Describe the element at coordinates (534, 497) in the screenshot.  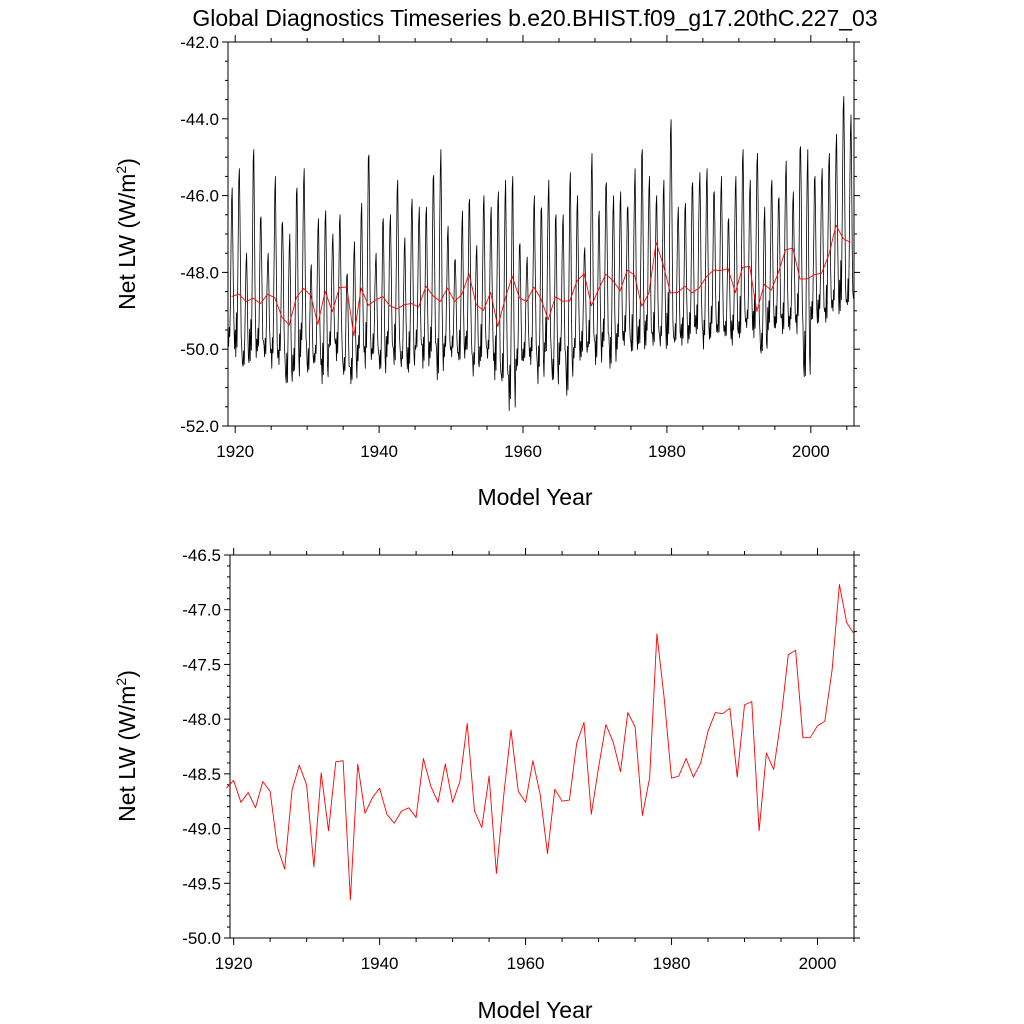
I see `top-x-axis-title: Model Year` at that location.